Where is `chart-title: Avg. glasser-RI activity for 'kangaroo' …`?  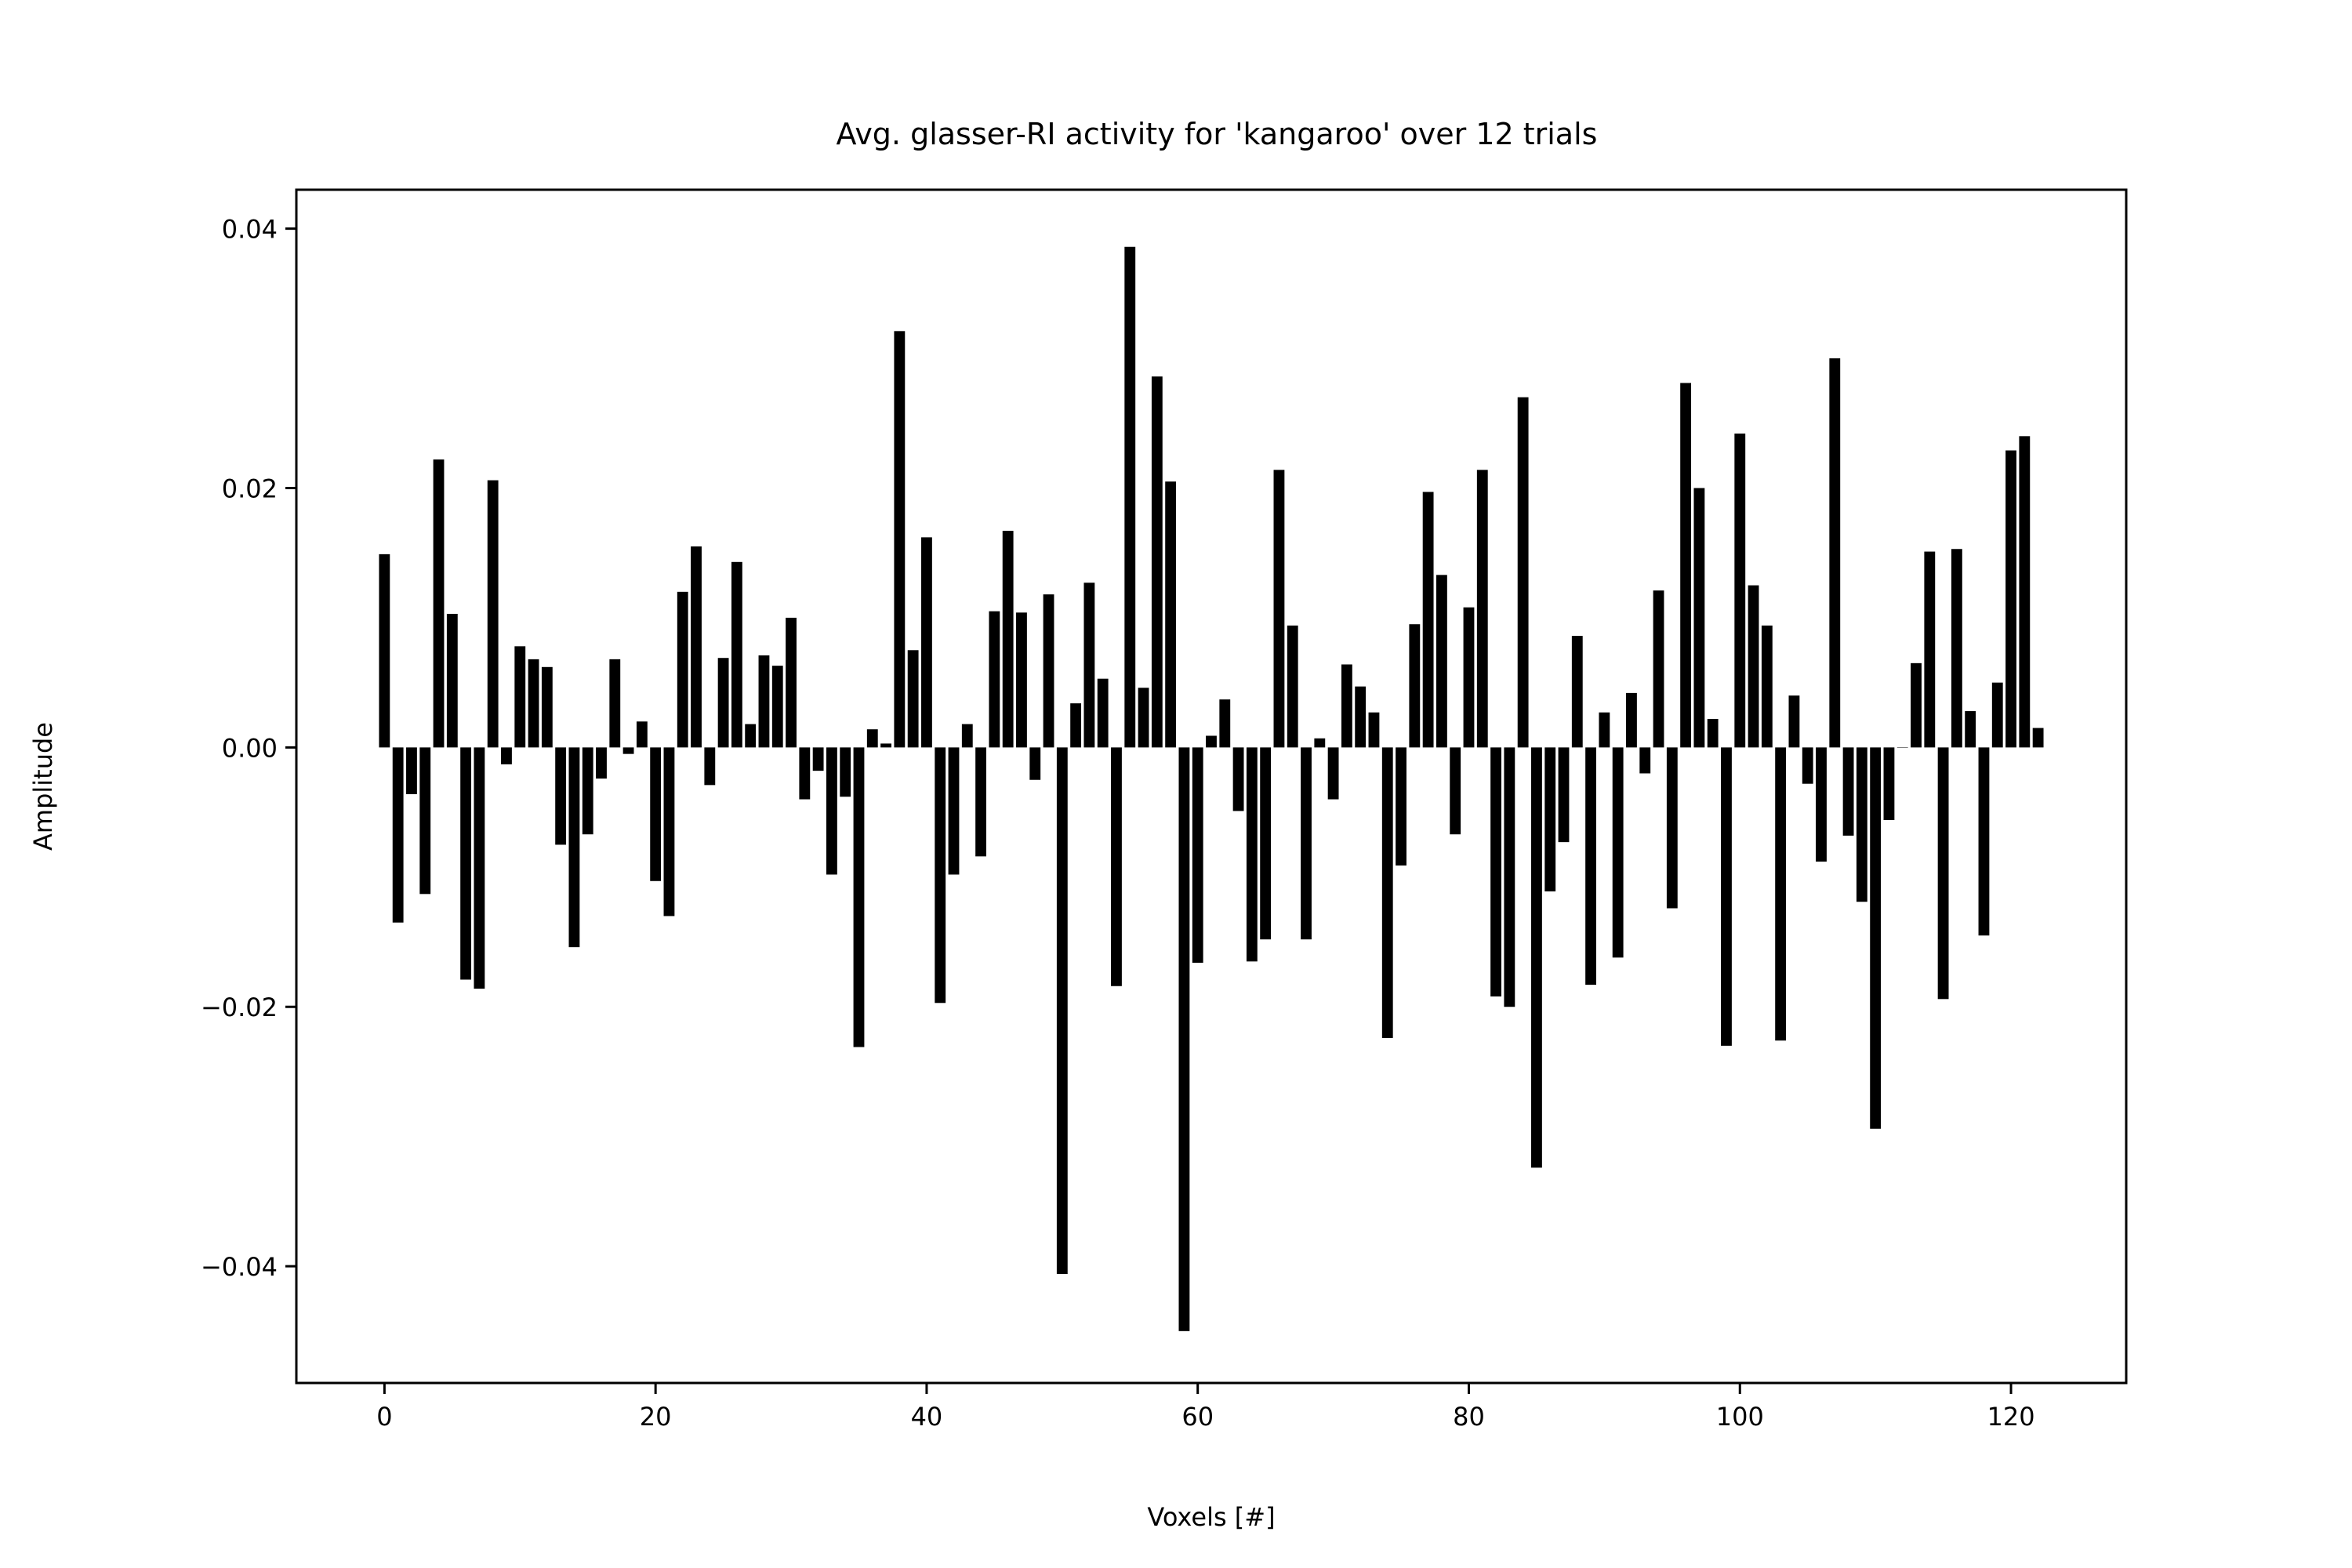
chart-title: Avg. glasser-RI activity for 'kangaroo' … is located at coordinates (1217, 134).